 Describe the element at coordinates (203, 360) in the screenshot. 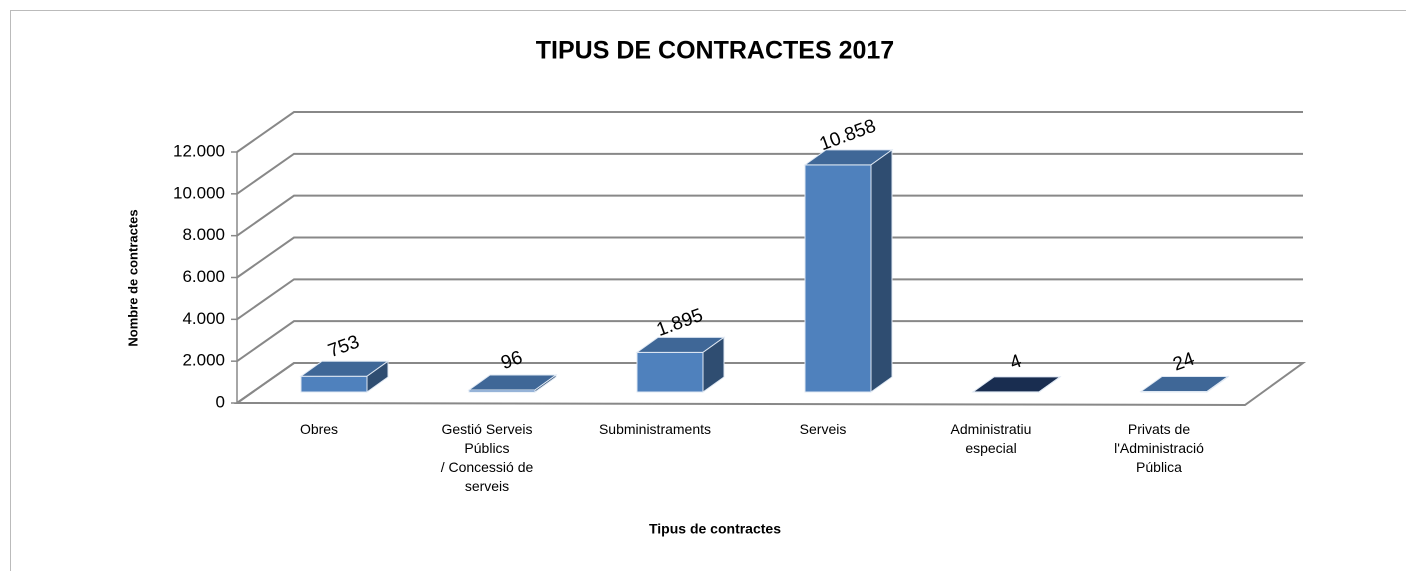

I see `y-tick-label: 2.000` at that location.